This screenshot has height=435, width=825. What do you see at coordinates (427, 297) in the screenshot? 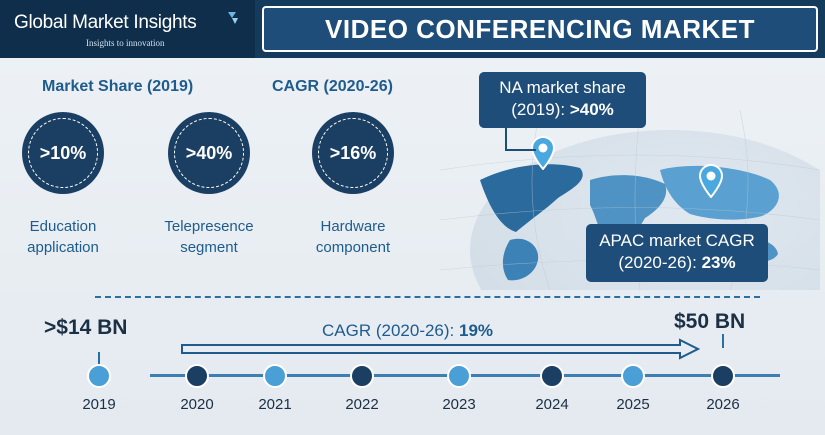
I see `timeline-dashed-divider` at bounding box center [427, 297].